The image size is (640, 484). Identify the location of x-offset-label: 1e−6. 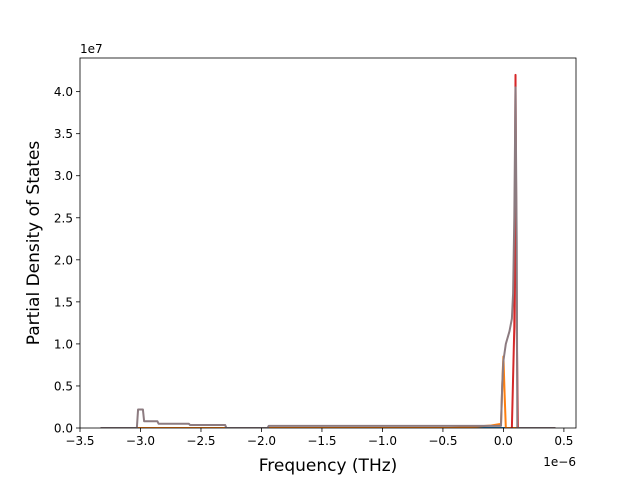
(559, 462).